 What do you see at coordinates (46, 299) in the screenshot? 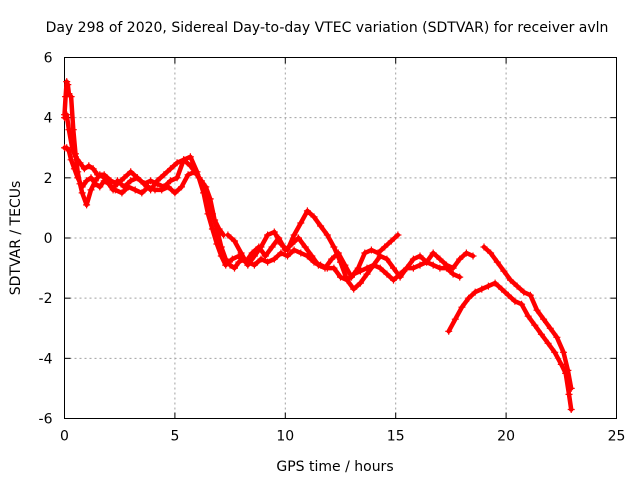
I see `y-tick-label: -2` at bounding box center [46, 299].